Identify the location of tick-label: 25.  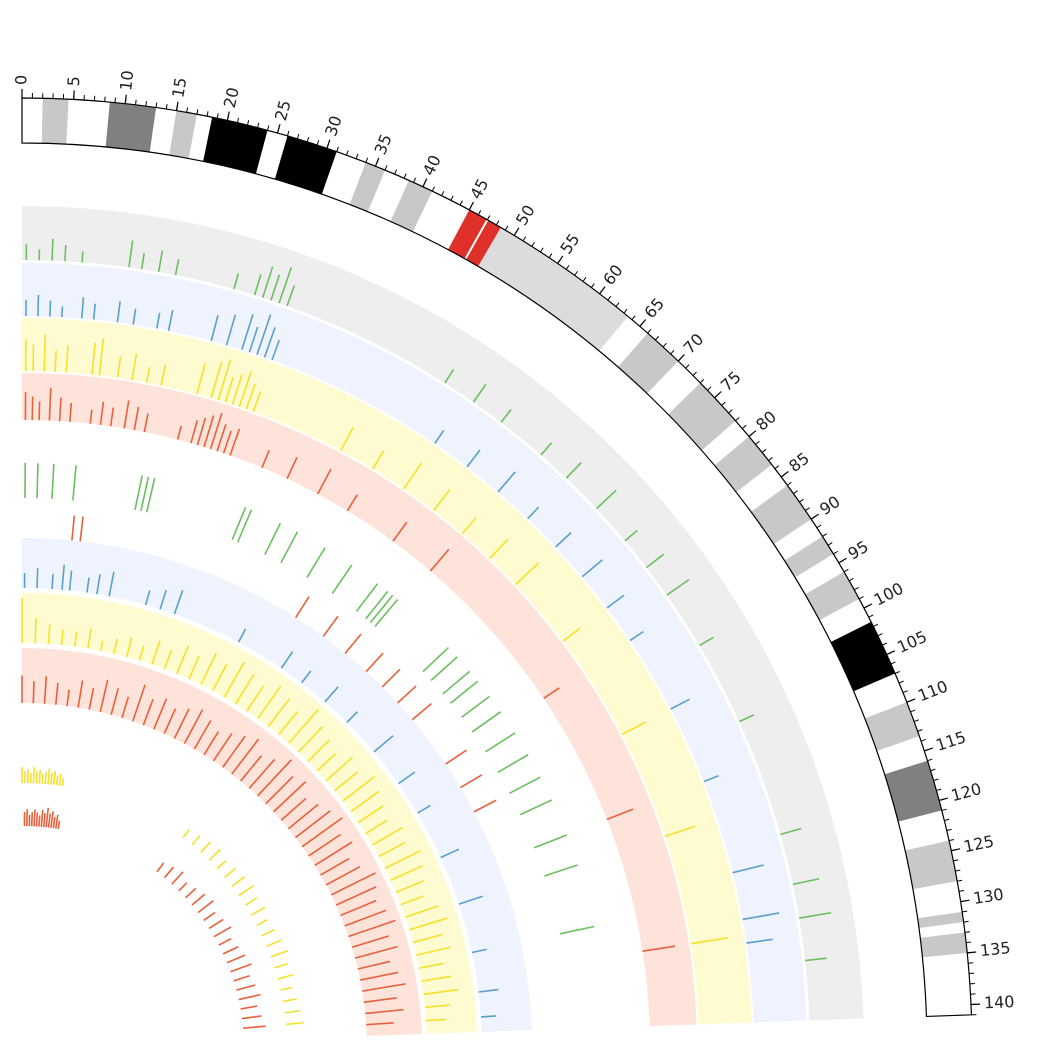
(283, 110).